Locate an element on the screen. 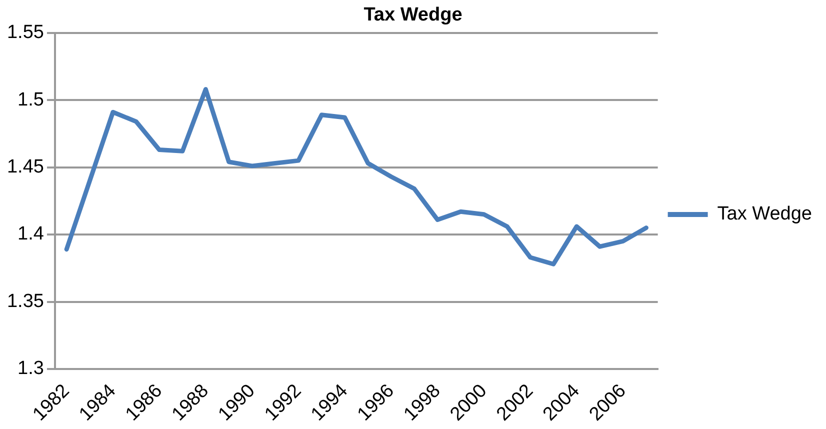 This screenshot has width=826, height=429. legend-label: Tax Wedge is located at coordinates (764, 214).